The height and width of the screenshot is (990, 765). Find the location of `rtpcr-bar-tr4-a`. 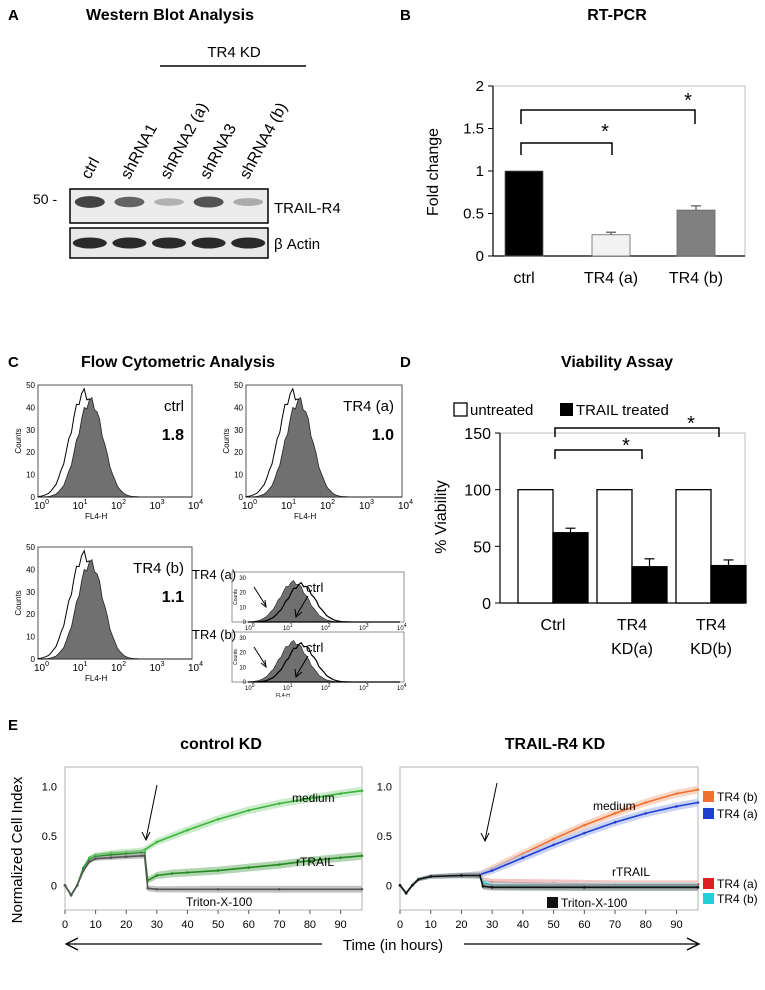

rtpcr-bar-tr4-a is located at coordinates (611, 245).